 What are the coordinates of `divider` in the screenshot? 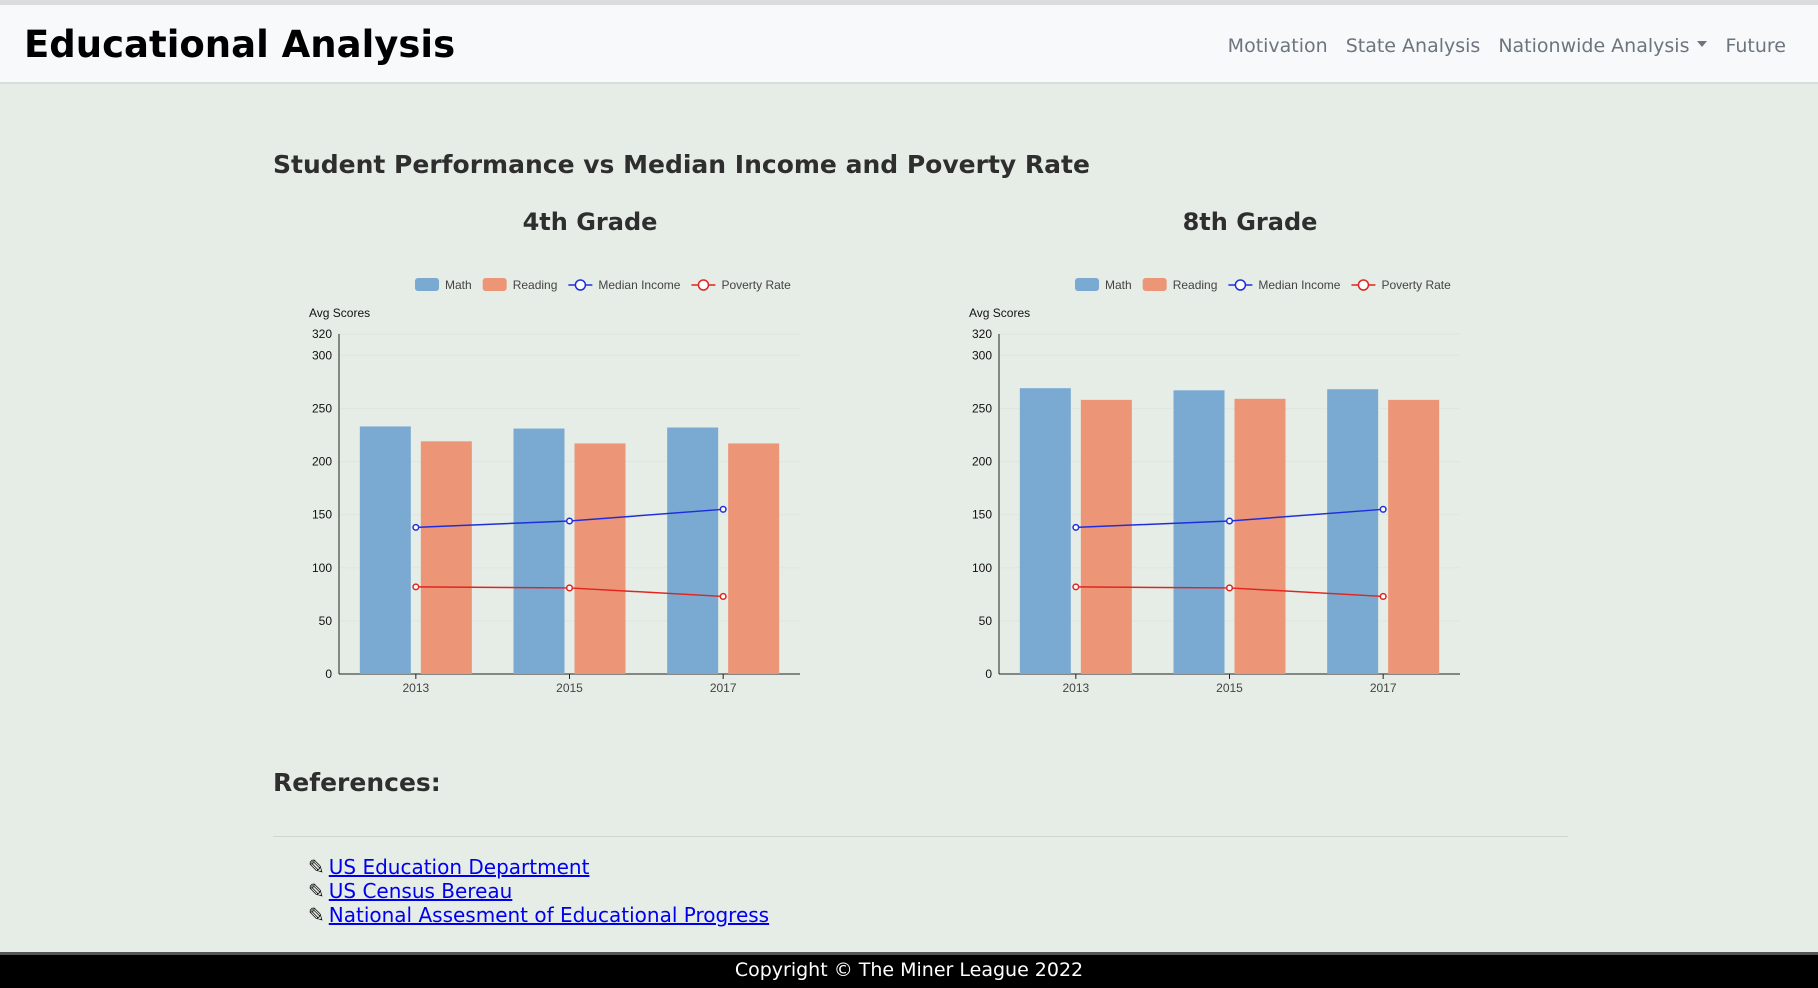 It's located at (920, 836).